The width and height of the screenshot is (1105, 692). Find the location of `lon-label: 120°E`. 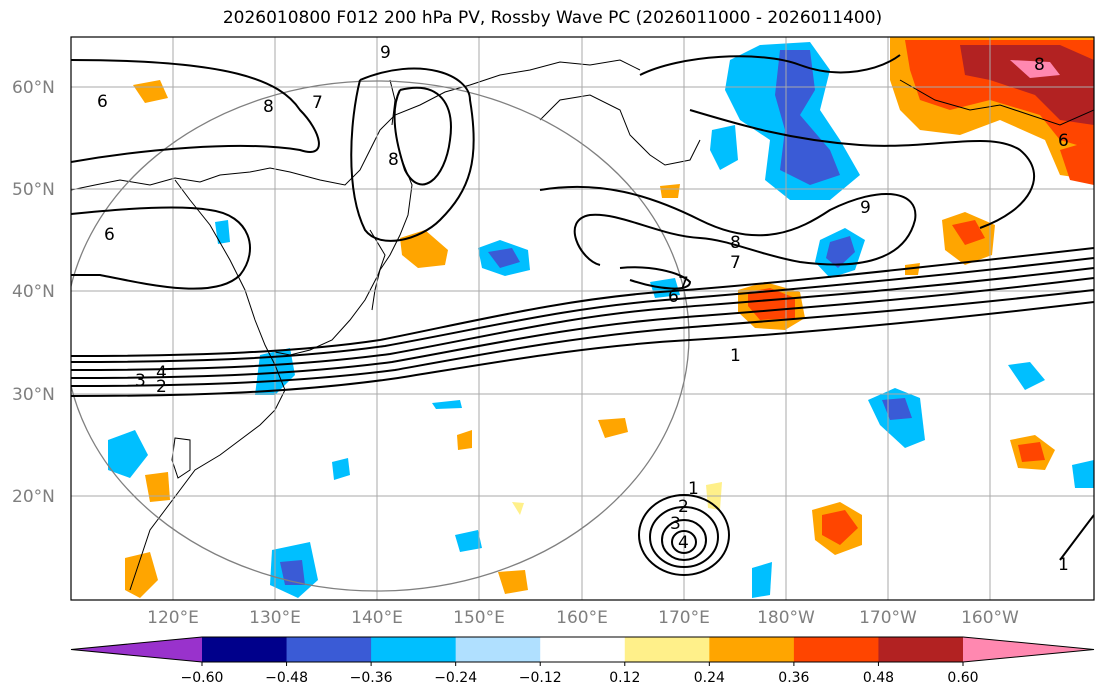

lon-label: 120°E is located at coordinates (173, 618).